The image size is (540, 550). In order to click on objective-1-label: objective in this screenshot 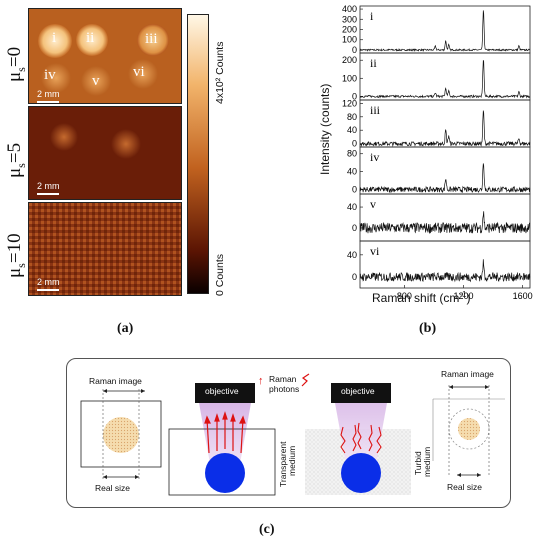, I will do `click(222, 391)`.